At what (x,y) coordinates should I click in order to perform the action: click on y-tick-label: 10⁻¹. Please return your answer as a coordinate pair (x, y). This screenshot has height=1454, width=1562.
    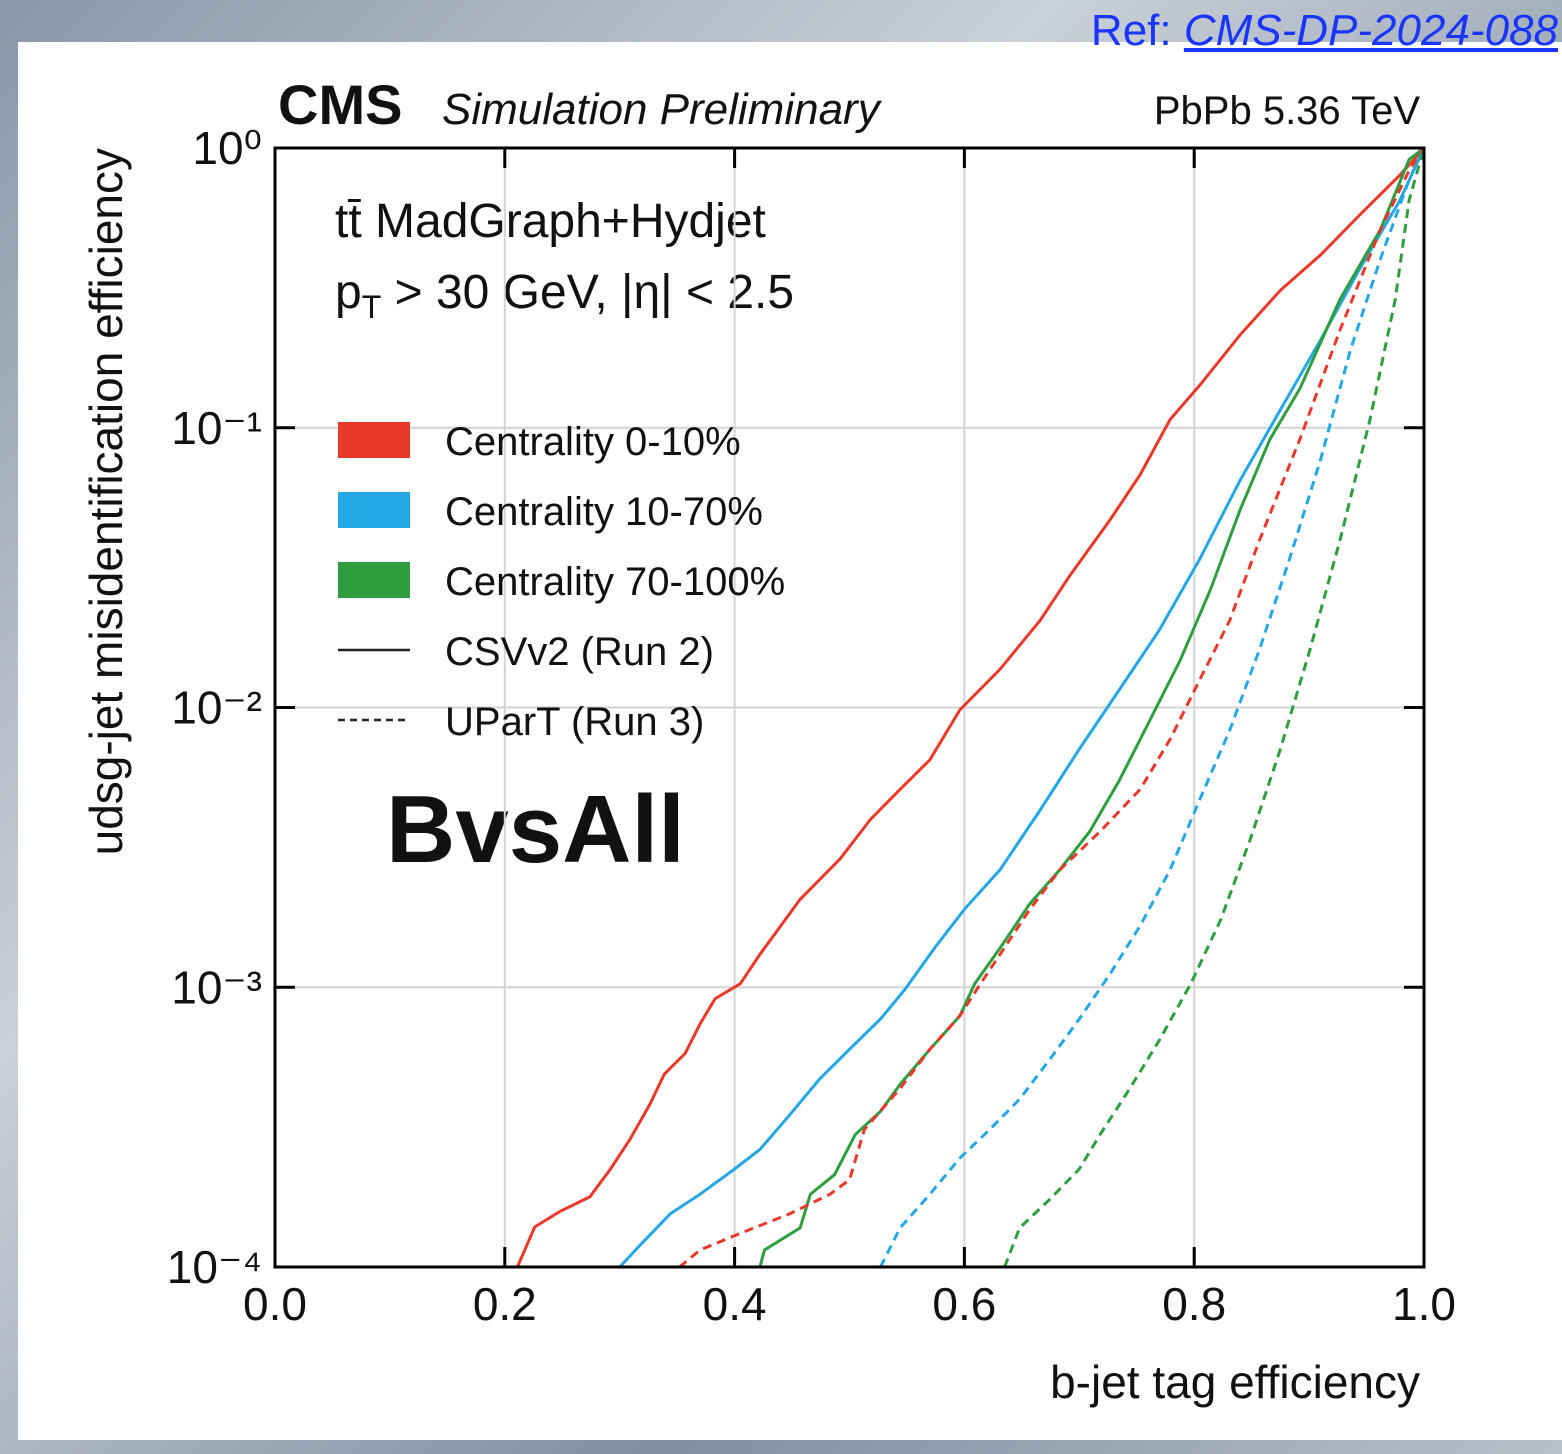
    Looking at the image, I should click on (216, 428).